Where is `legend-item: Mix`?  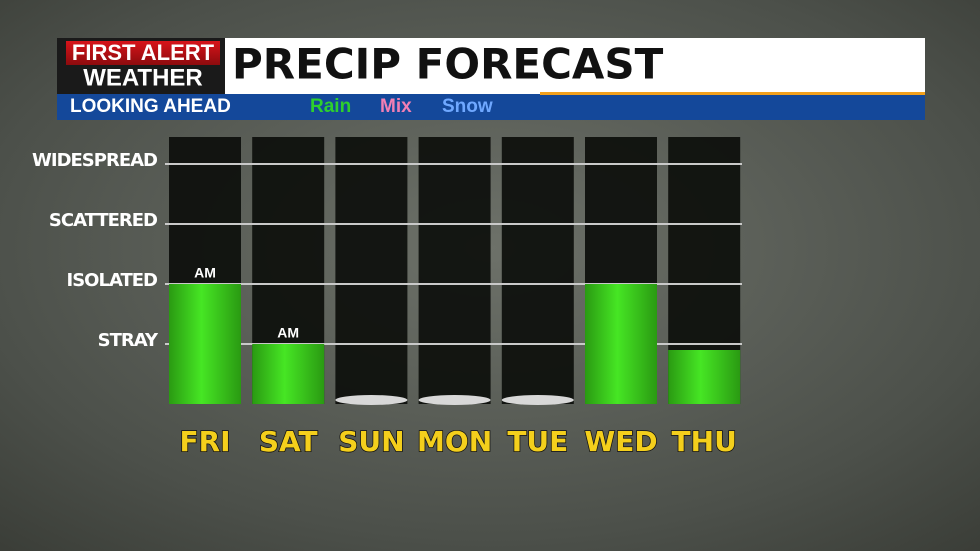
legend-item: Mix is located at coordinates (396, 106).